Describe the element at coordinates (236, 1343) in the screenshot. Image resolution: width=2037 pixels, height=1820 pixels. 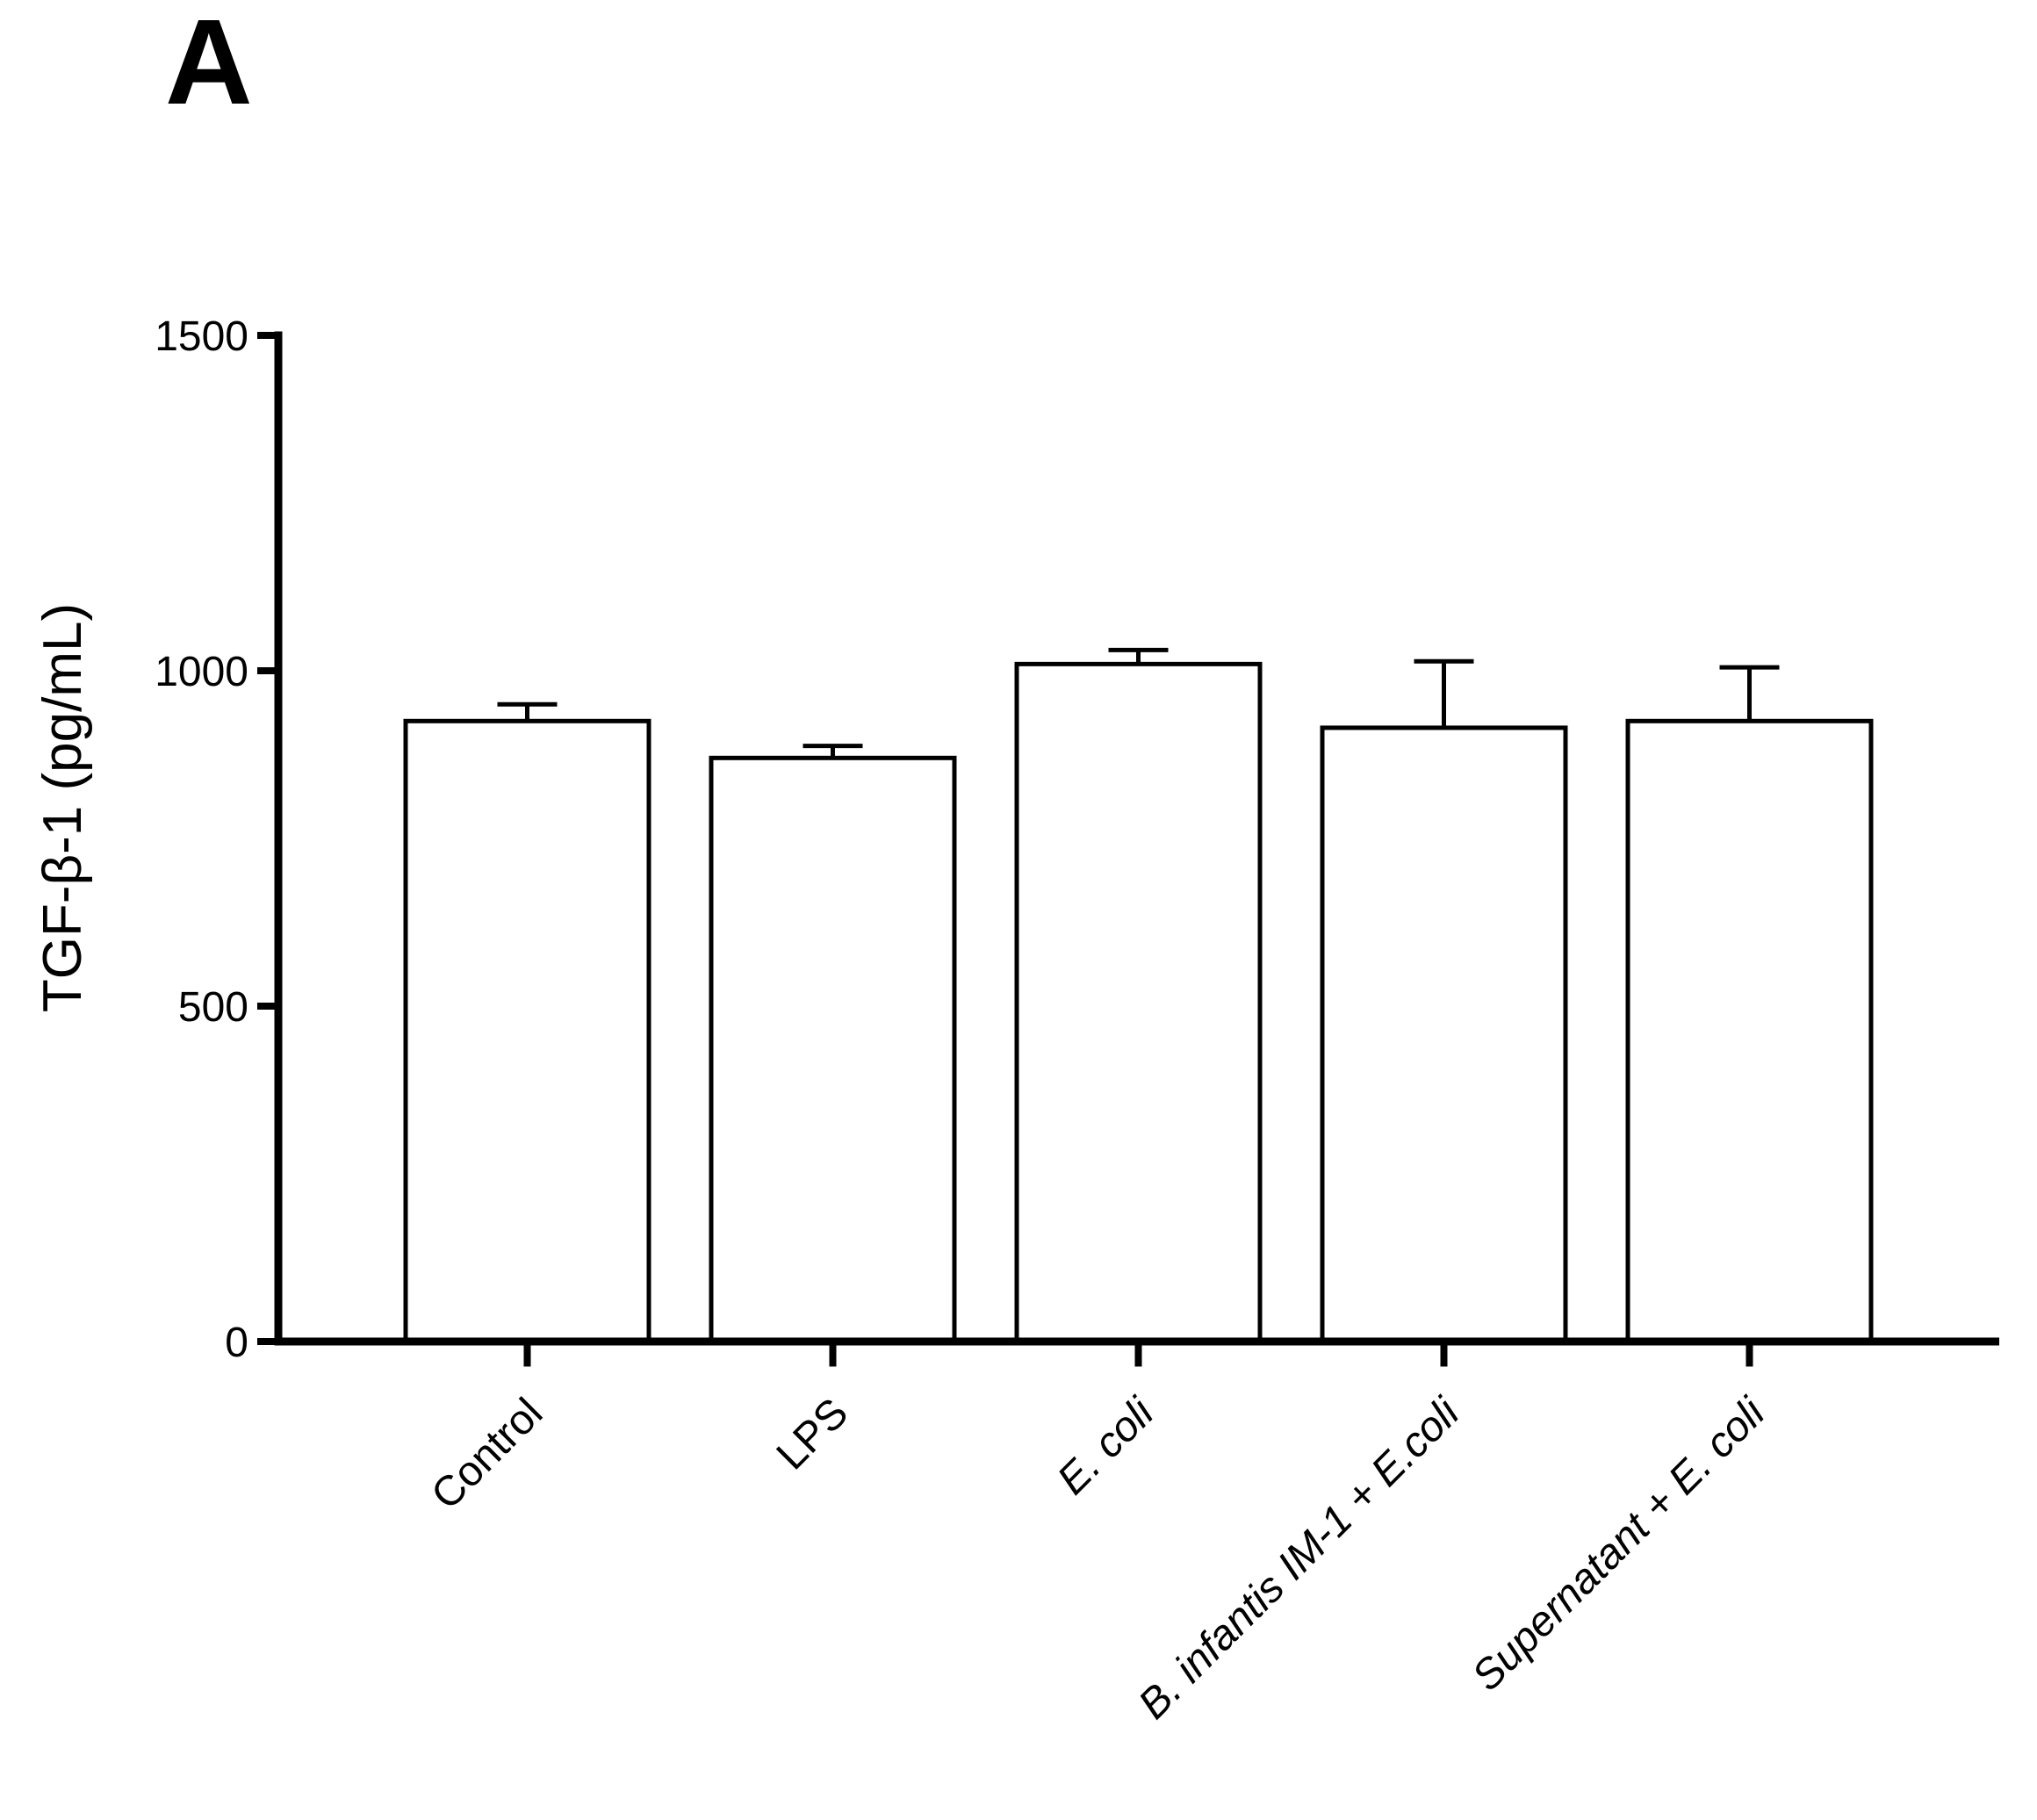
I see `y-tick-label: 0` at that location.